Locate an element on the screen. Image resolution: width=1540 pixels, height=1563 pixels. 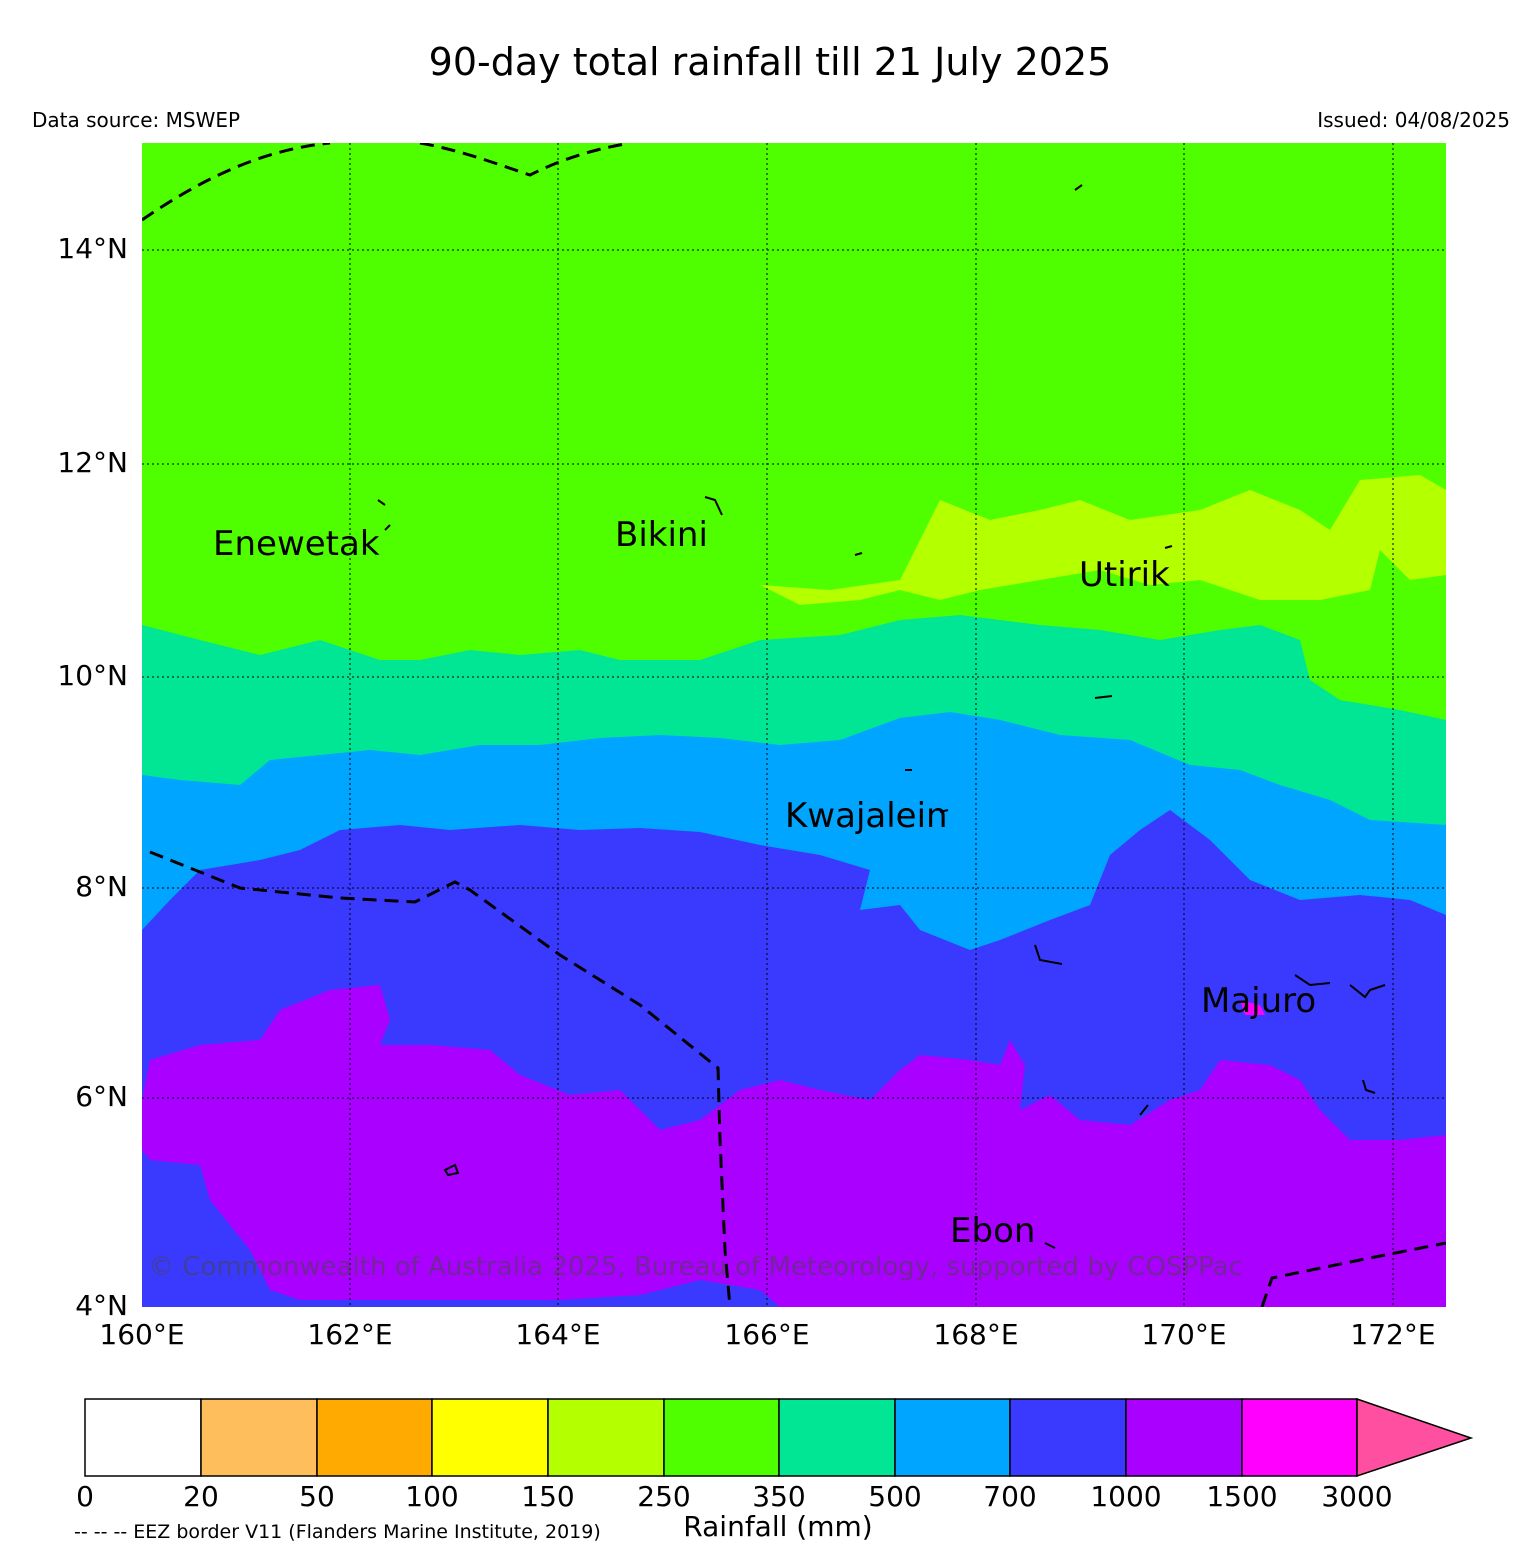
colorbar-tick: 0 is located at coordinates (85, 1496).